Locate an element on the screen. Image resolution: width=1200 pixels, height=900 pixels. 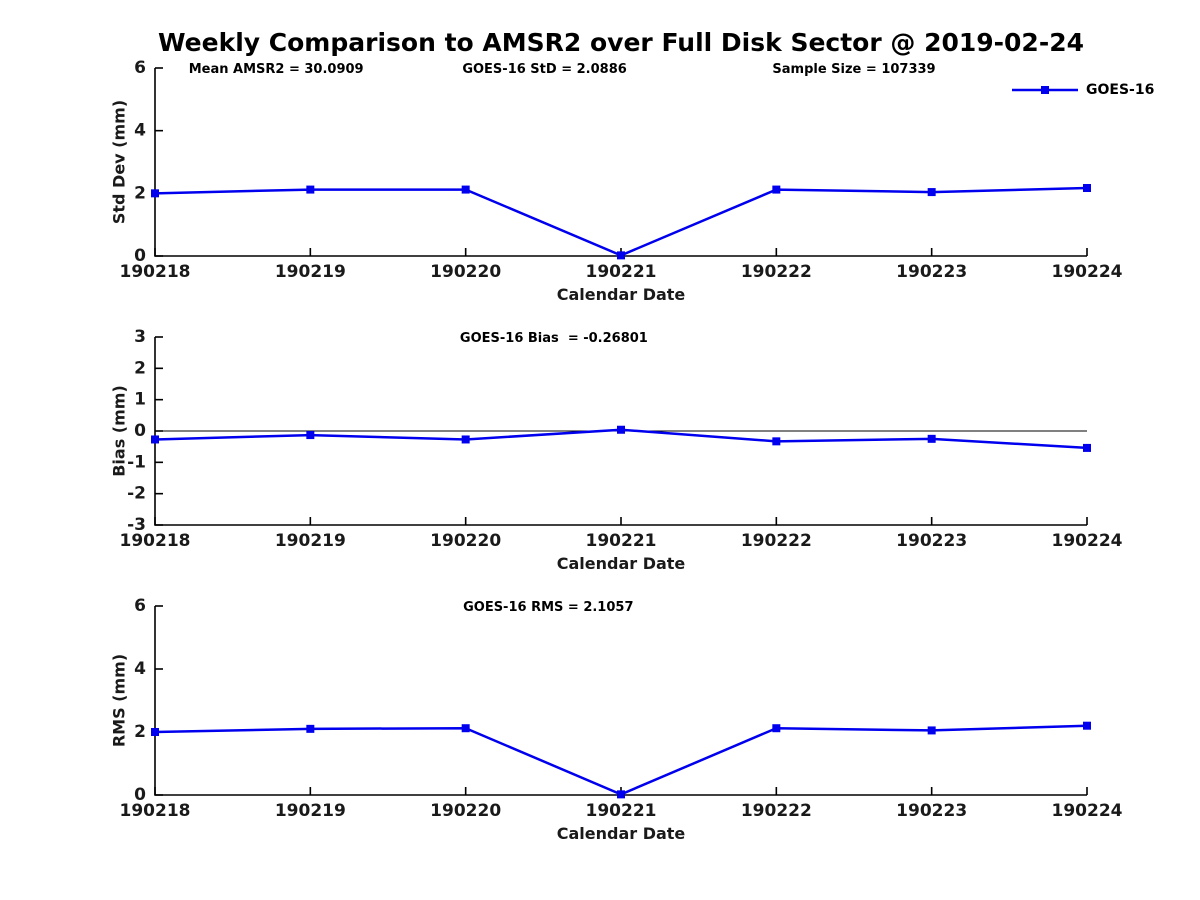
y-tick-label: 1 is located at coordinates (140, 400).